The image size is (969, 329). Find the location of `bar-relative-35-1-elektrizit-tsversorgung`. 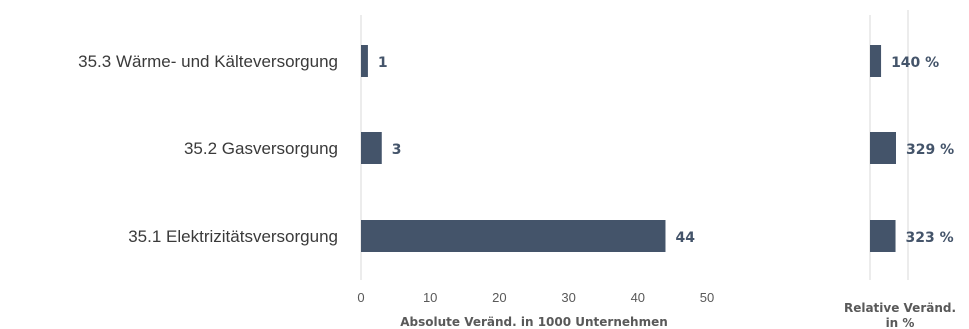

bar-relative-35-1-elektrizit-tsversorgung is located at coordinates (883, 236).